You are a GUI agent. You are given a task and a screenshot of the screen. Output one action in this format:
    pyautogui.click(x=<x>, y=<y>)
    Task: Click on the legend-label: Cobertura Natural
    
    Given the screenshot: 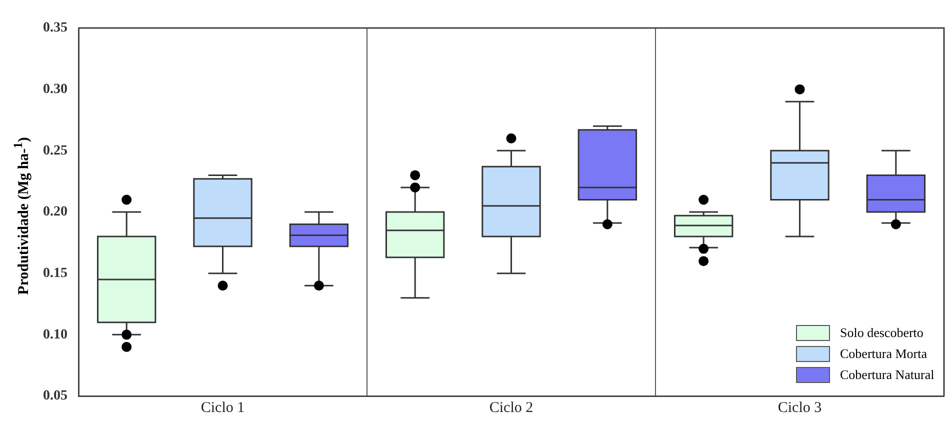 What is the action you would take?
    pyautogui.click(x=887, y=375)
    